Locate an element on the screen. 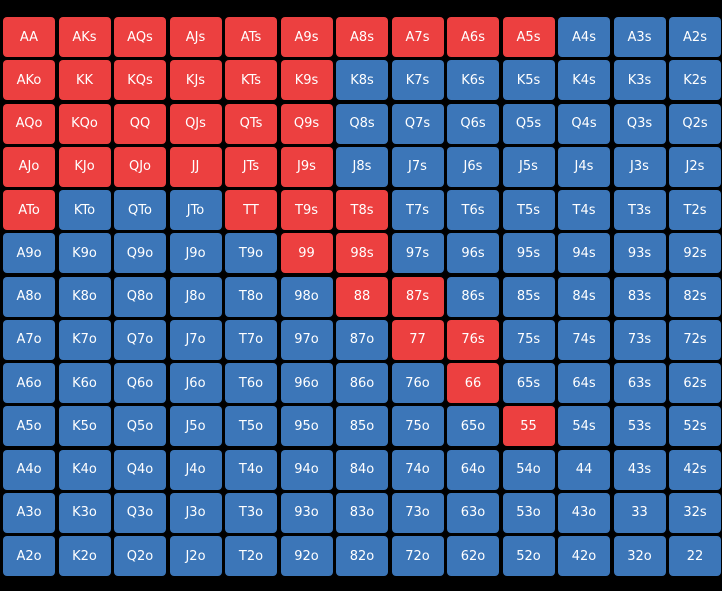  hand-cell: 94s is located at coordinates (584, 253).